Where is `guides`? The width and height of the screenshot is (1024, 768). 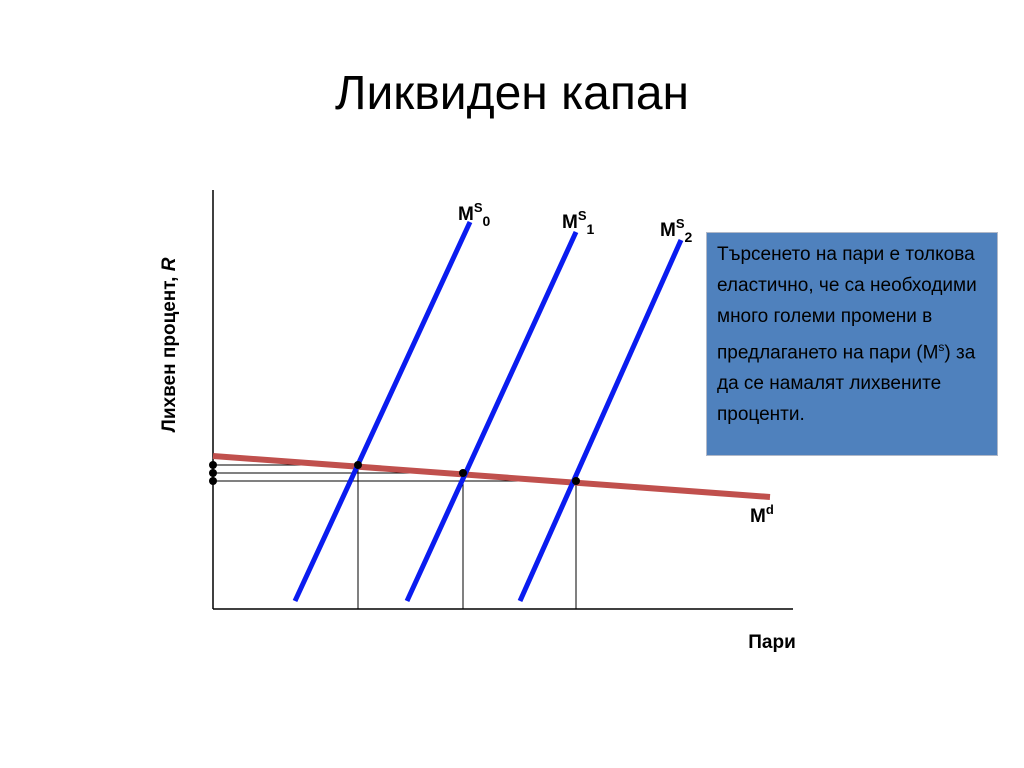
guides is located at coordinates (395, 536).